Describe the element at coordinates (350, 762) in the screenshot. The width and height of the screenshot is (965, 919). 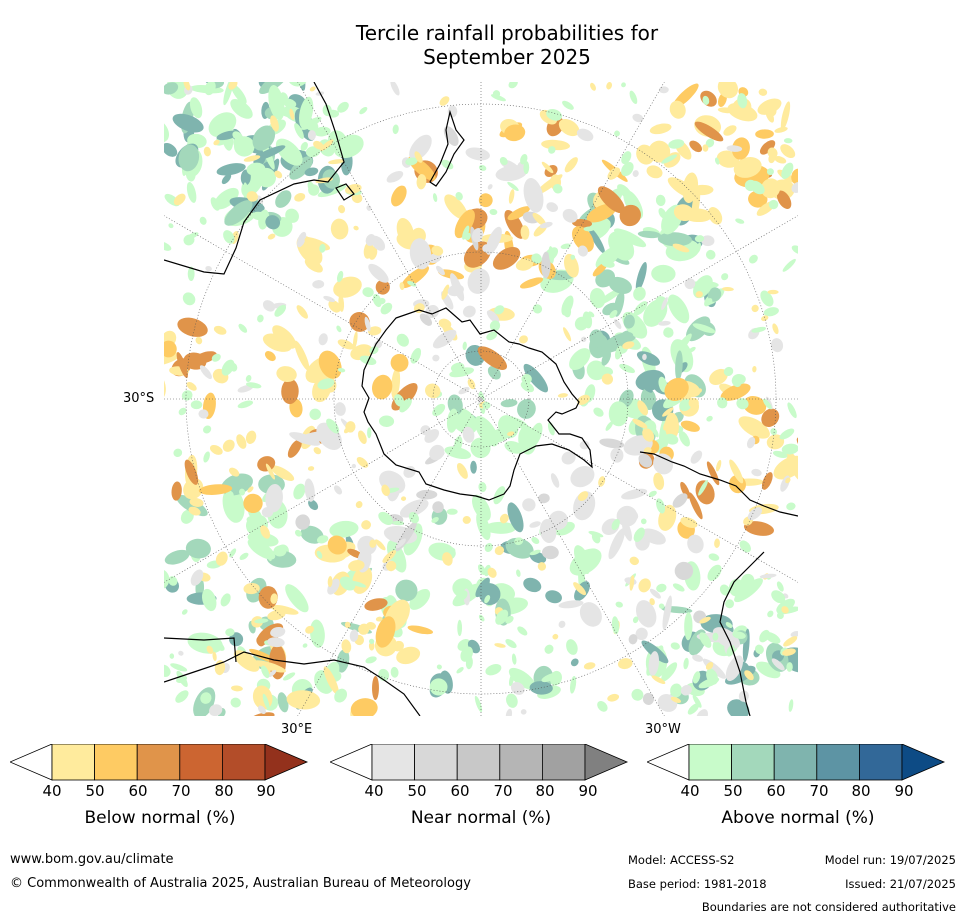
I see `colorbar-extend-min` at that location.